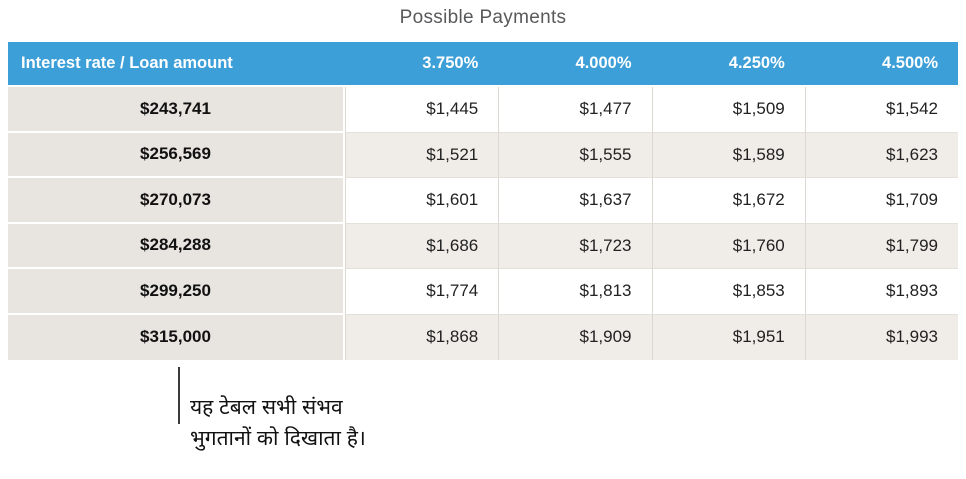  What do you see at coordinates (278, 423) in the screenshot?
I see `callout-text: यह टेबल सभी संभव भुगतानों को दिखाता है।` at bounding box center [278, 423].